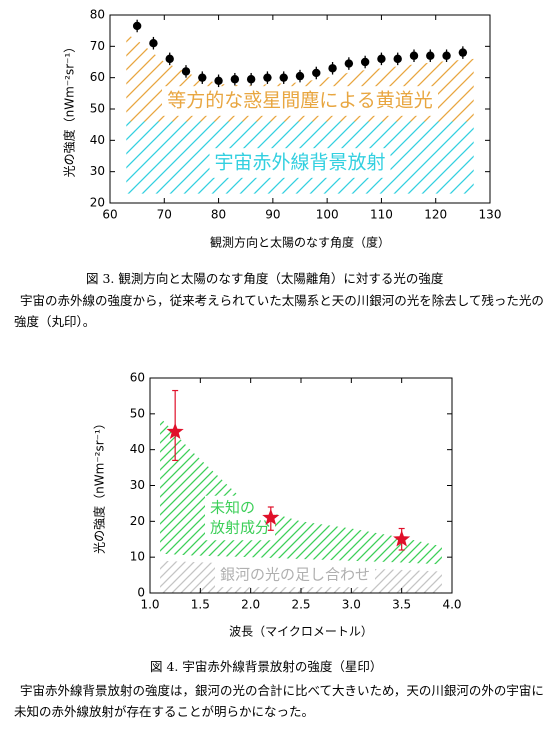  What do you see at coordinates (401, 605) in the screenshot?
I see `x-tick-label: 3.5` at bounding box center [401, 605].